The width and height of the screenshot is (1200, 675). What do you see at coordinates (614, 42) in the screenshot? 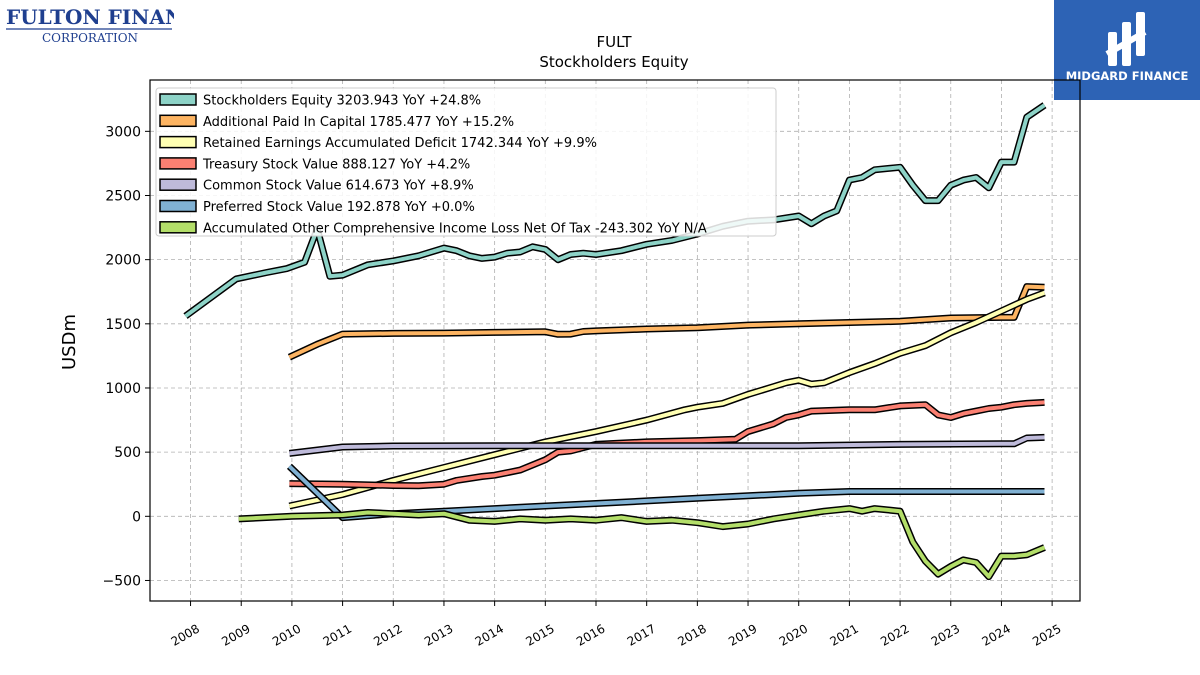
I see `chart-title: FULT` at bounding box center [614, 42].